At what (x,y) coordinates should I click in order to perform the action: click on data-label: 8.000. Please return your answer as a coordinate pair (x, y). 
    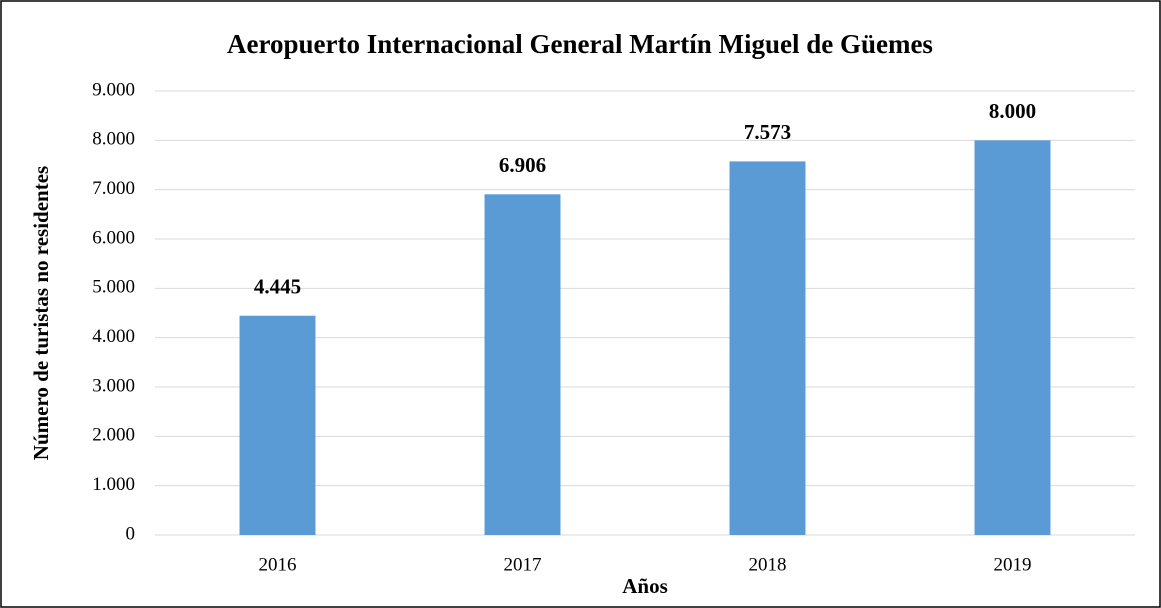
    Looking at the image, I should click on (1012, 111).